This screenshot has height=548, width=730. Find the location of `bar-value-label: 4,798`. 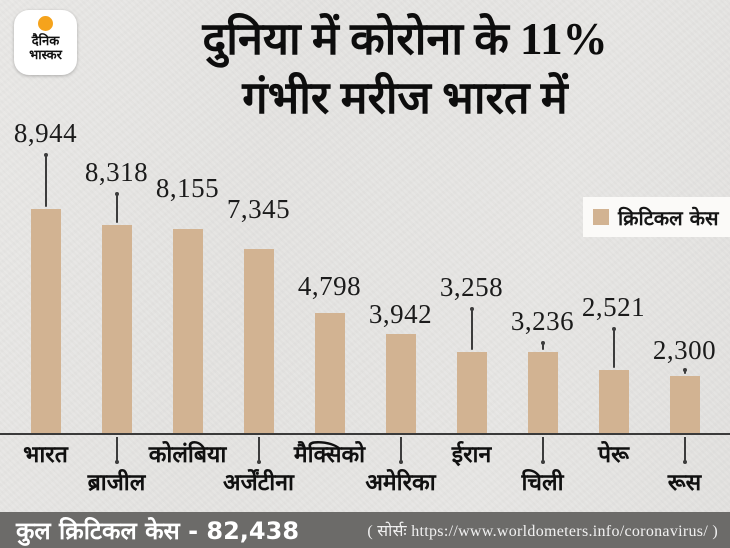

bar-value-label: 4,798 is located at coordinates (329, 286).